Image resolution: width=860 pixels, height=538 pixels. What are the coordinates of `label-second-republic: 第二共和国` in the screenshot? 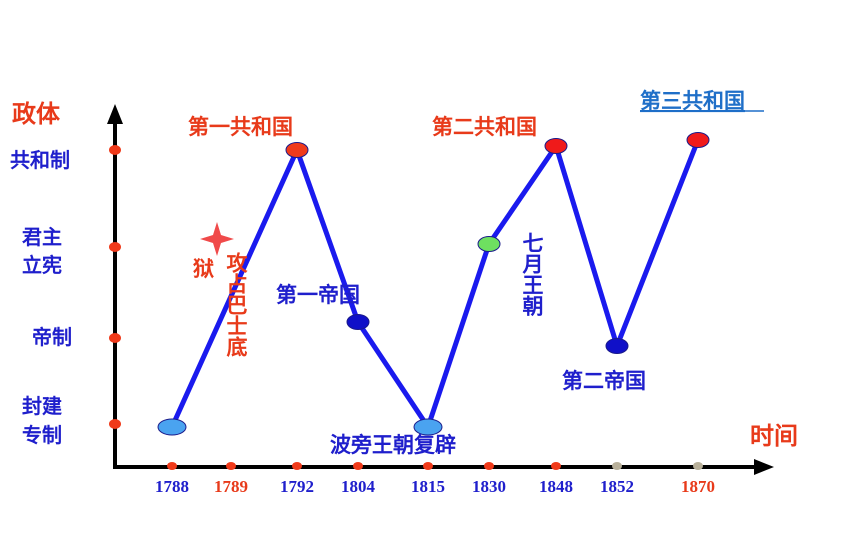 It's located at (484, 127).